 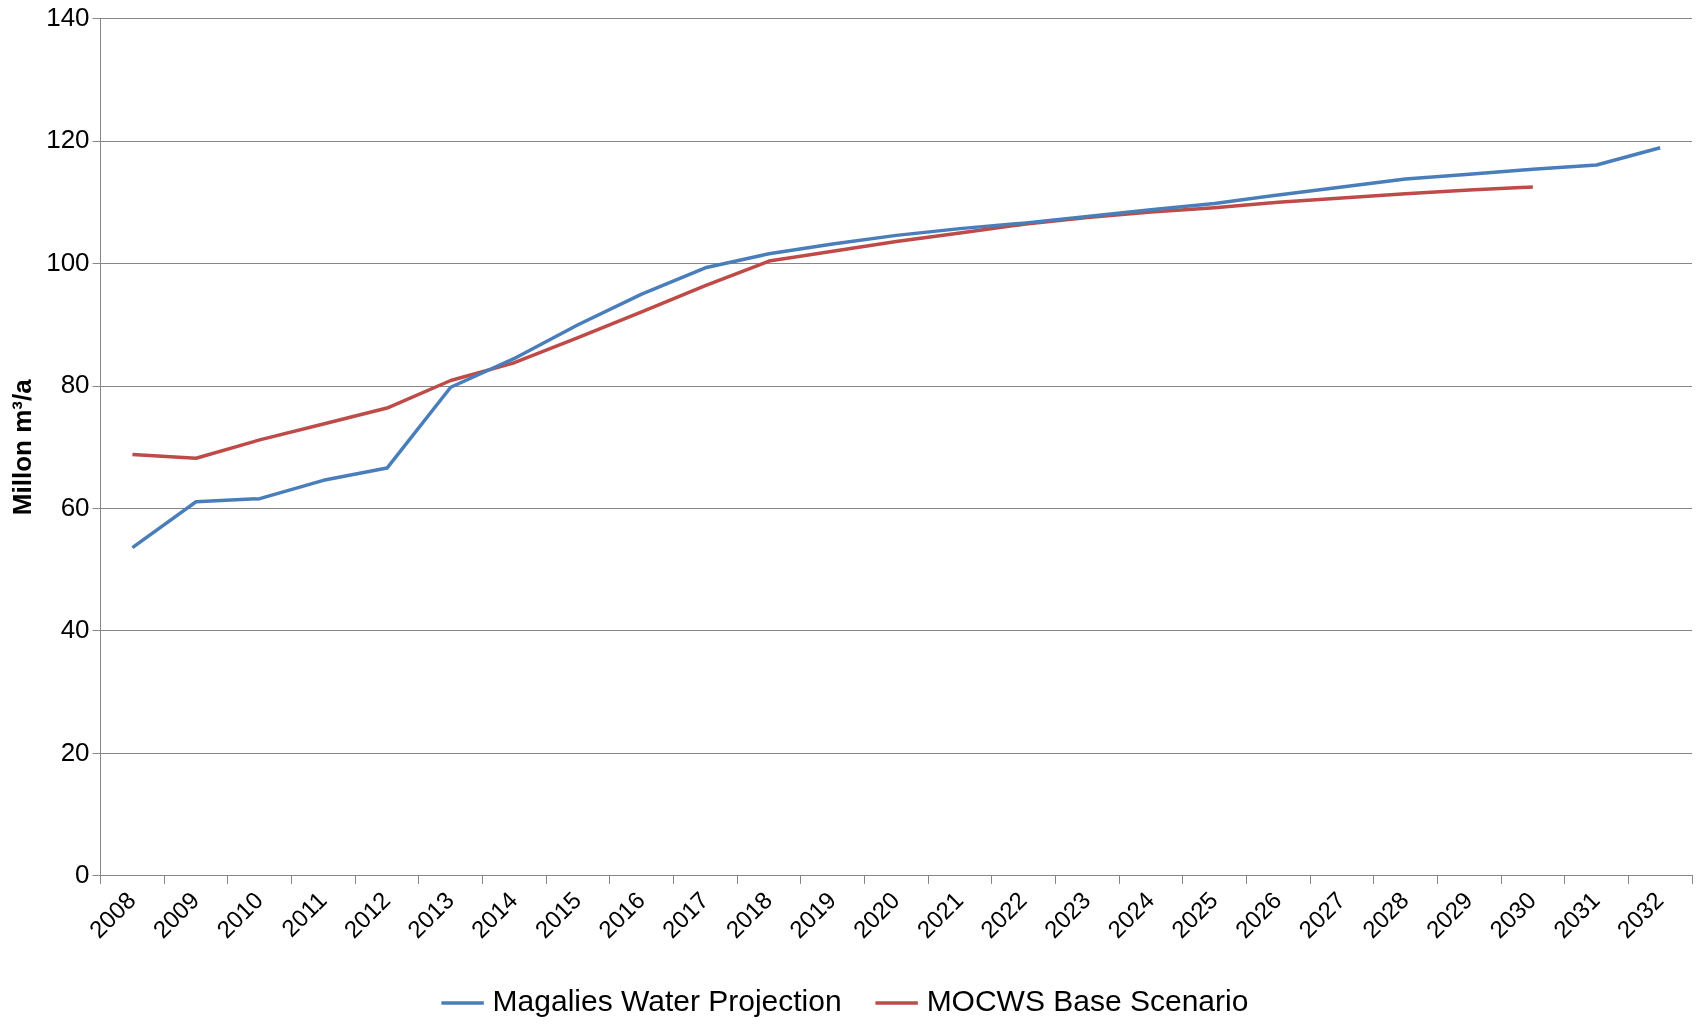 I want to click on y-tick-label: 20, so click(x=75, y=751).